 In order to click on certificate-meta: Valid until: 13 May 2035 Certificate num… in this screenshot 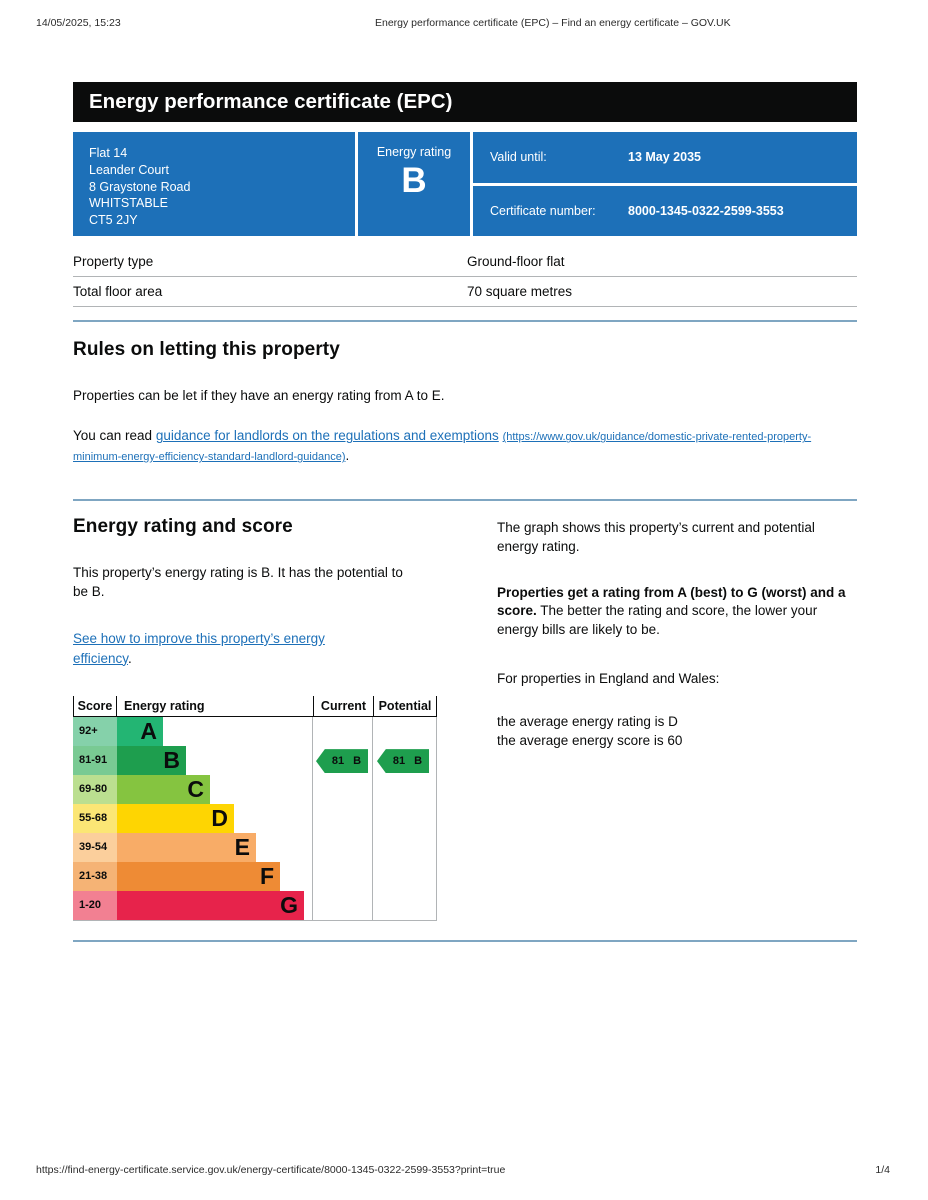, I will do `click(665, 184)`.